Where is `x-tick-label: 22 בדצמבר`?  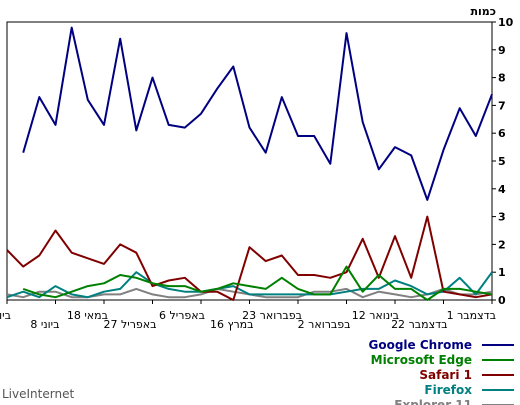
x-tick-label: 22 בדצמבר is located at coordinates (419, 324).